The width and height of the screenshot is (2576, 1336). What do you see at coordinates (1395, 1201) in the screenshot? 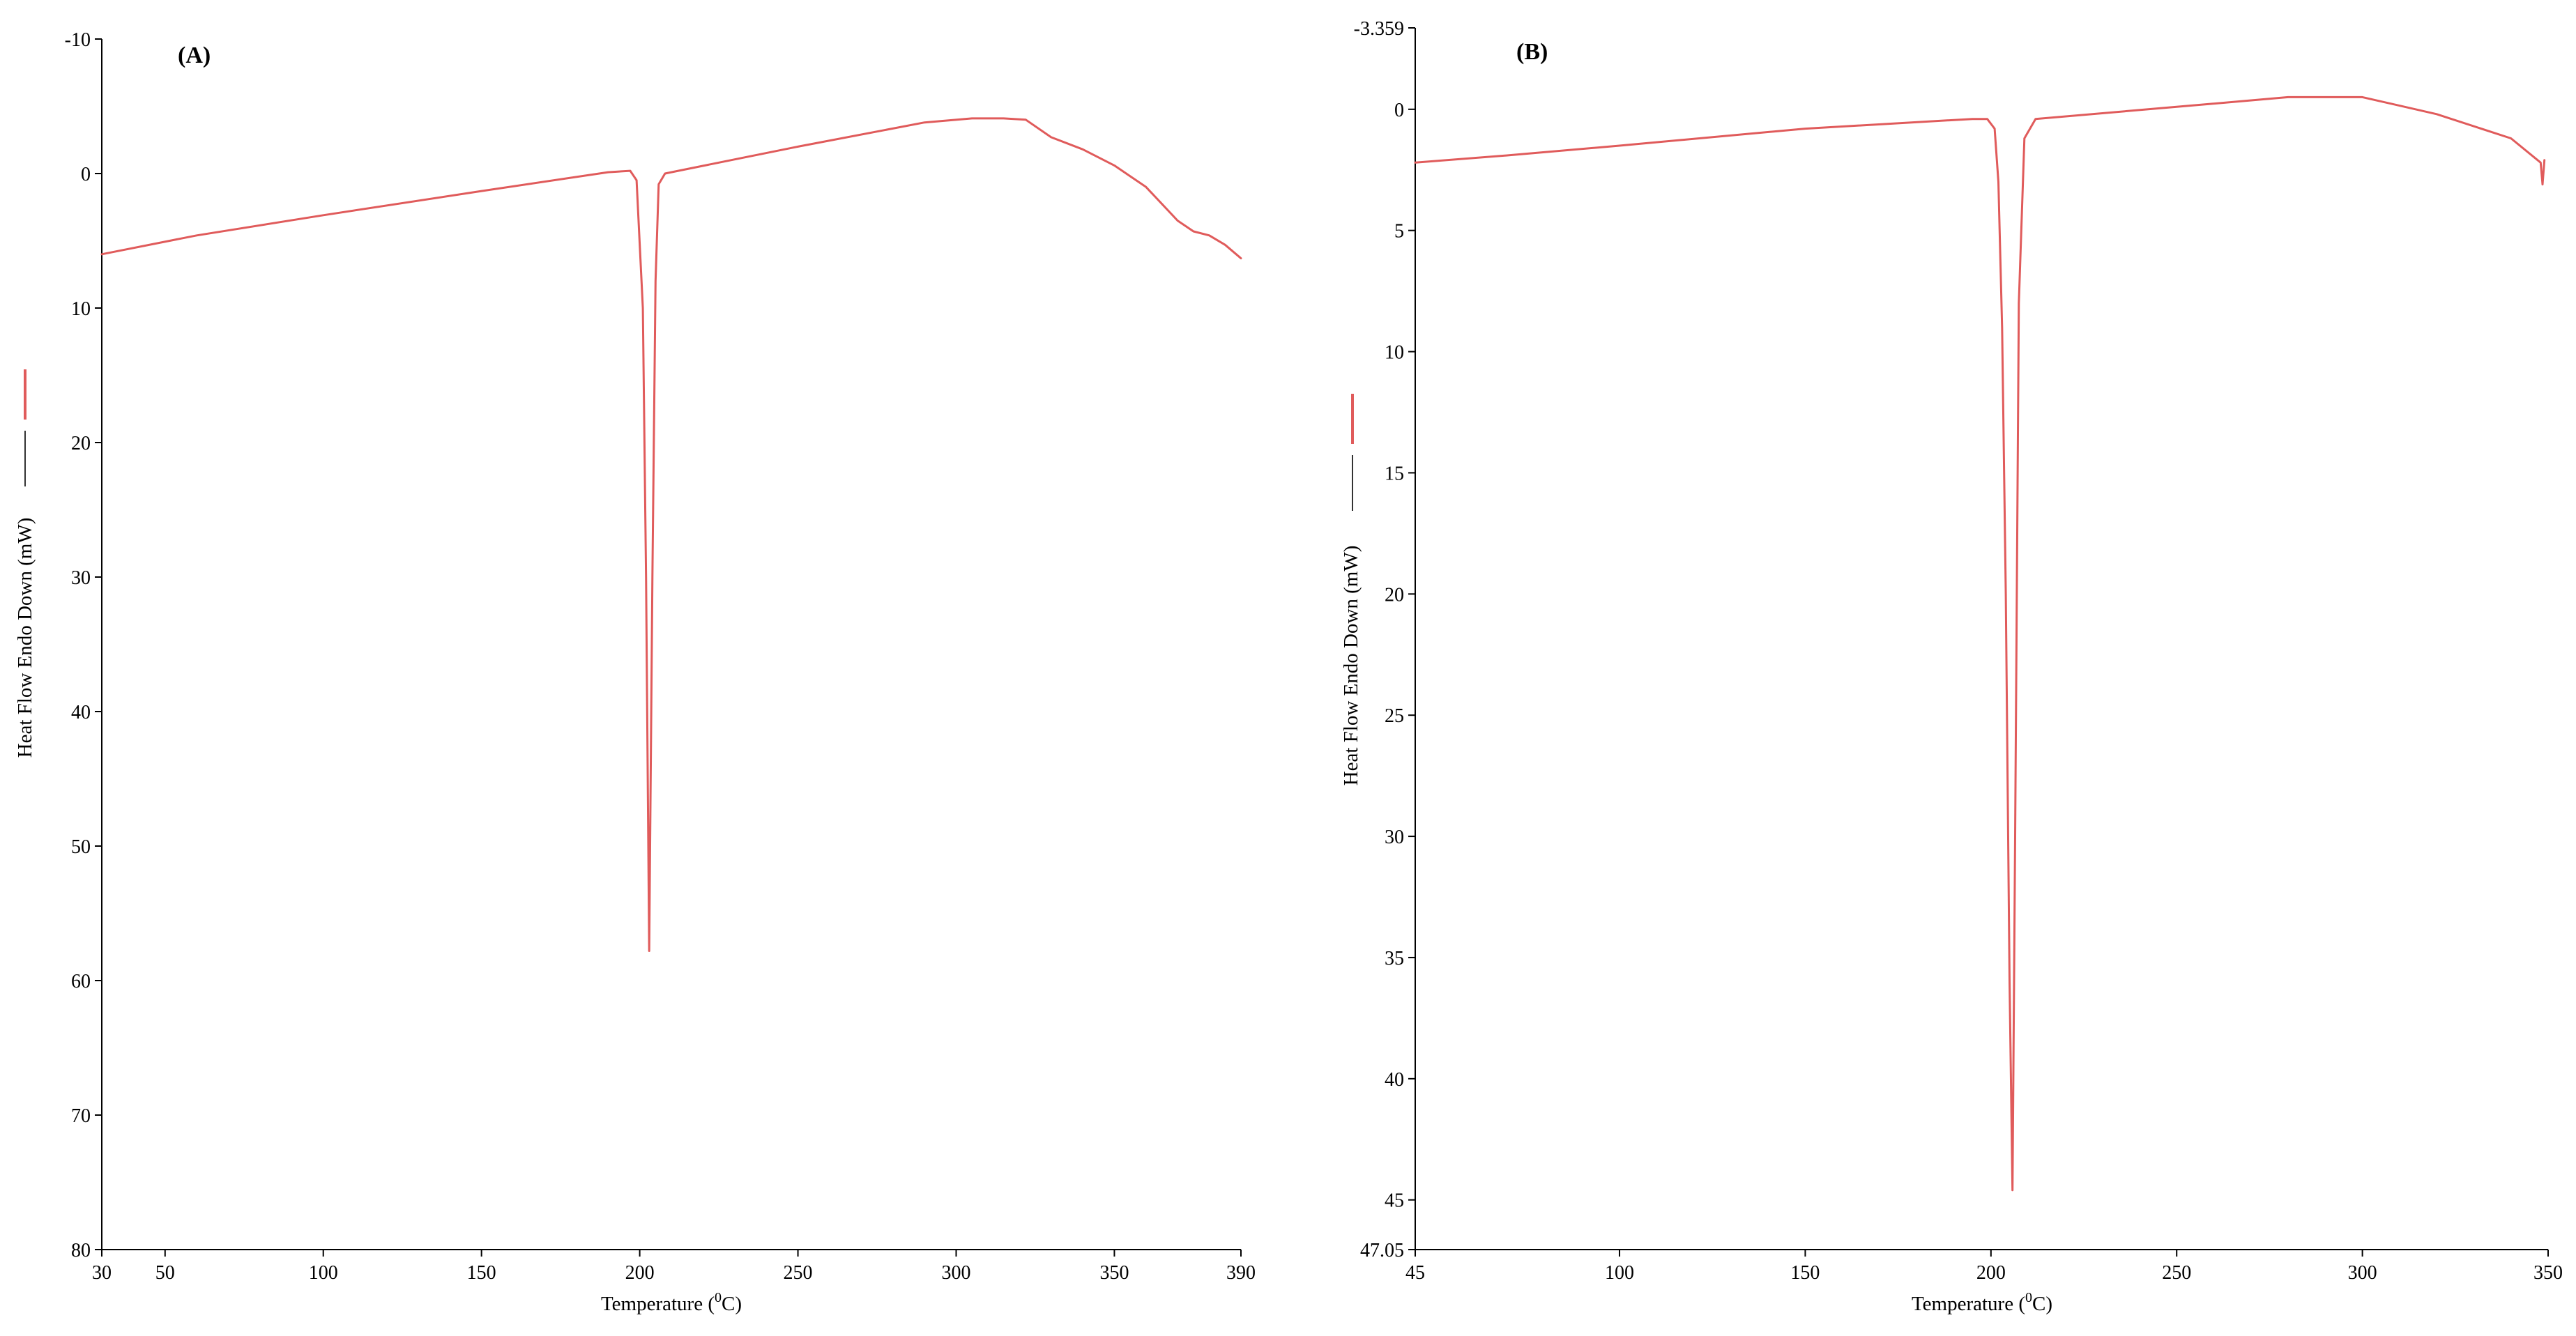
I see `y-tick-label: 45` at bounding box center [1395, 1201].